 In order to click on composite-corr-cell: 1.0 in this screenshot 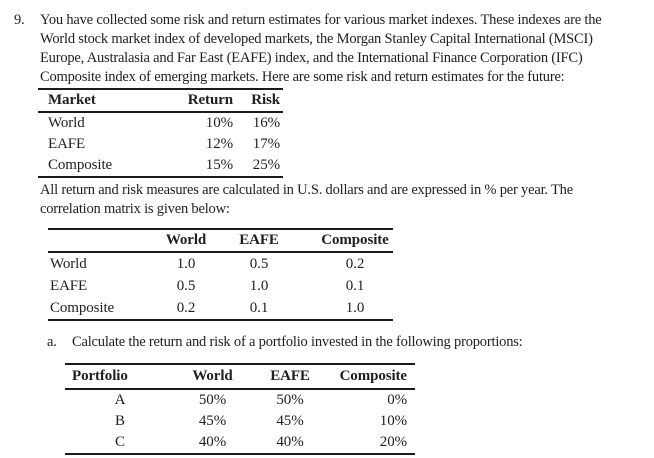, I will do `click(341, 309)`.